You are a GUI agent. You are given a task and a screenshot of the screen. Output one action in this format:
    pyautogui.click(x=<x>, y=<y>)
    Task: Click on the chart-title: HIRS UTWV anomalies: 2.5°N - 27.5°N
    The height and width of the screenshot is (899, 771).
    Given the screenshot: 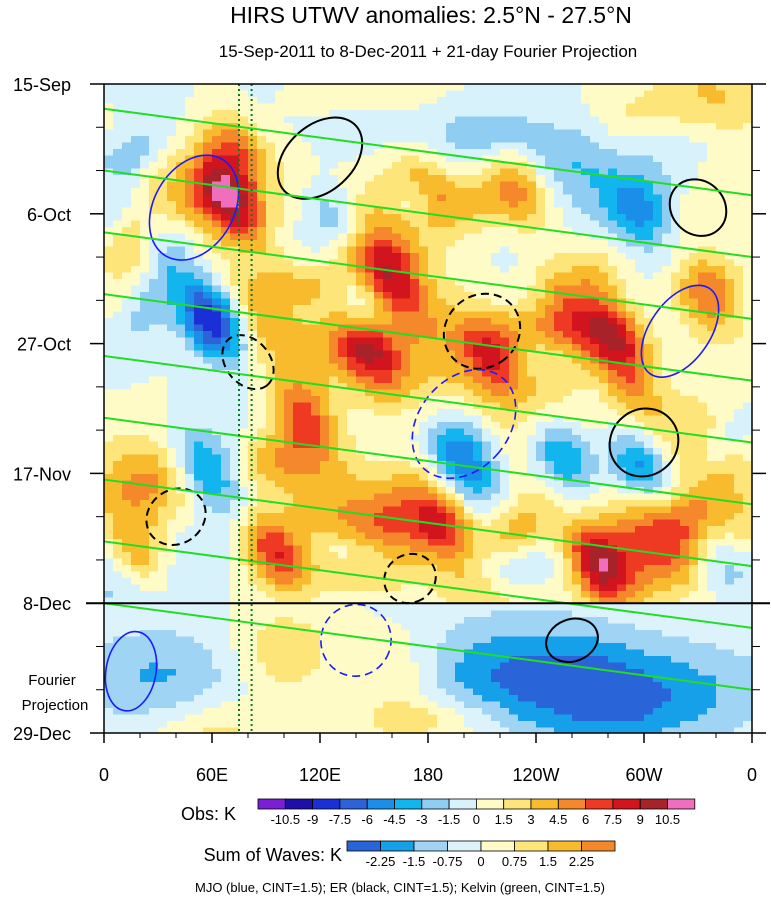 What is the action you would take?
    pyautogui.click(x=431, y=15)
    